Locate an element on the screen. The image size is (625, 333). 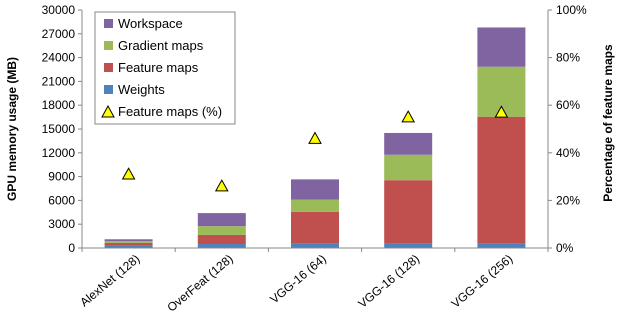
legend-label-3: Weights is located at coordinates (141, 89).